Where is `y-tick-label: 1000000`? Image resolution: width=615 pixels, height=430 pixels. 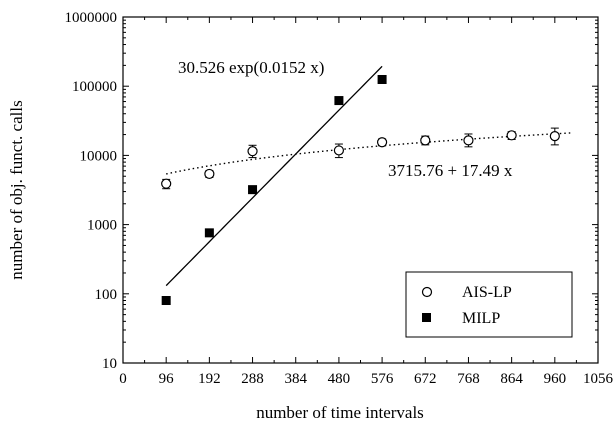 y-tick-label: 1000000 is located at coordinates (91, 18).